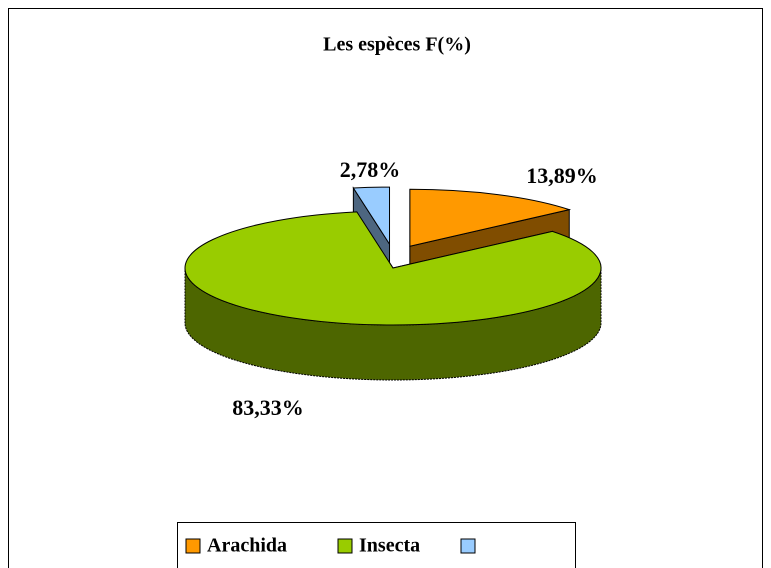 The width and height of the screenshot is (771, 568). I want to click on data-label: 2,78%, so click(370, 169).